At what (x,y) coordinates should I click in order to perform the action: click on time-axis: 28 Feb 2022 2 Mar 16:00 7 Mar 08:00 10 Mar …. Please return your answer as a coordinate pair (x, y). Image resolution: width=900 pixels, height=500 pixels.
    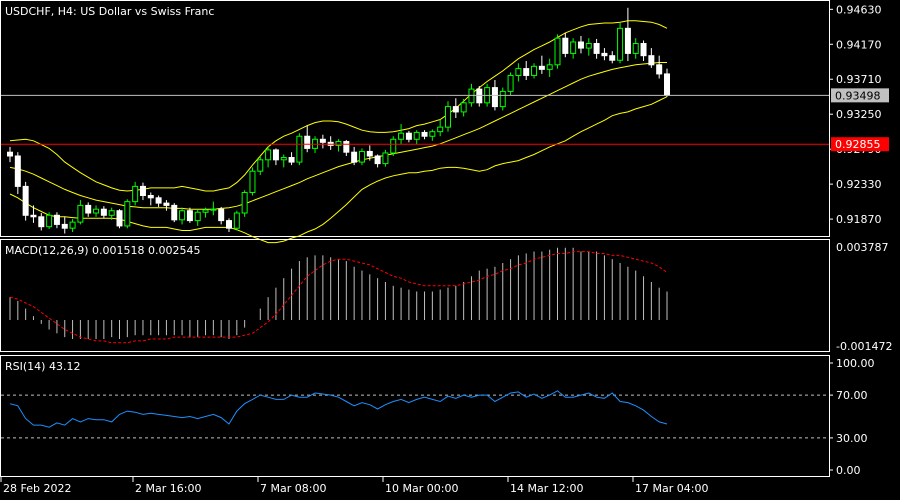
    Looking at the image, I should click on (354, 486).